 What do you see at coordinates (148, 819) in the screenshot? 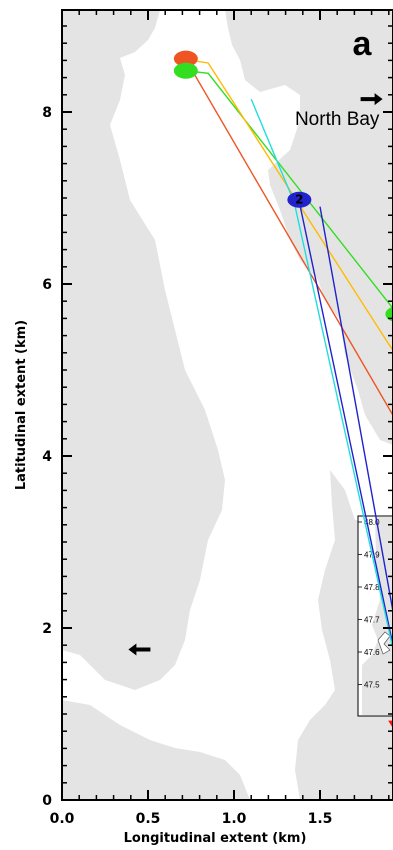
I see `x-tick-label-1: 0.5` at bounding box center [148, 819].